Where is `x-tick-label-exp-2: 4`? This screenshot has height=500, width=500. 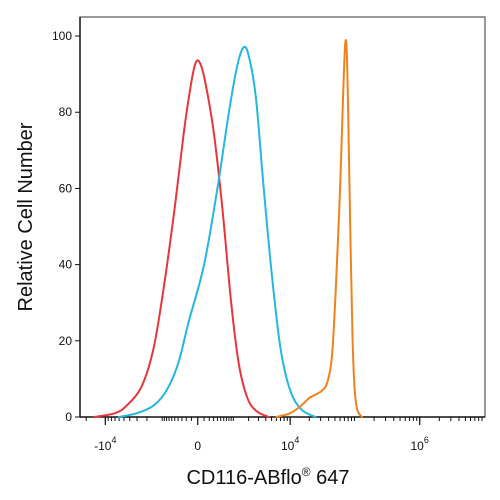 x-tick-label-exp-2: 4 is located at coordinates (296, 440).